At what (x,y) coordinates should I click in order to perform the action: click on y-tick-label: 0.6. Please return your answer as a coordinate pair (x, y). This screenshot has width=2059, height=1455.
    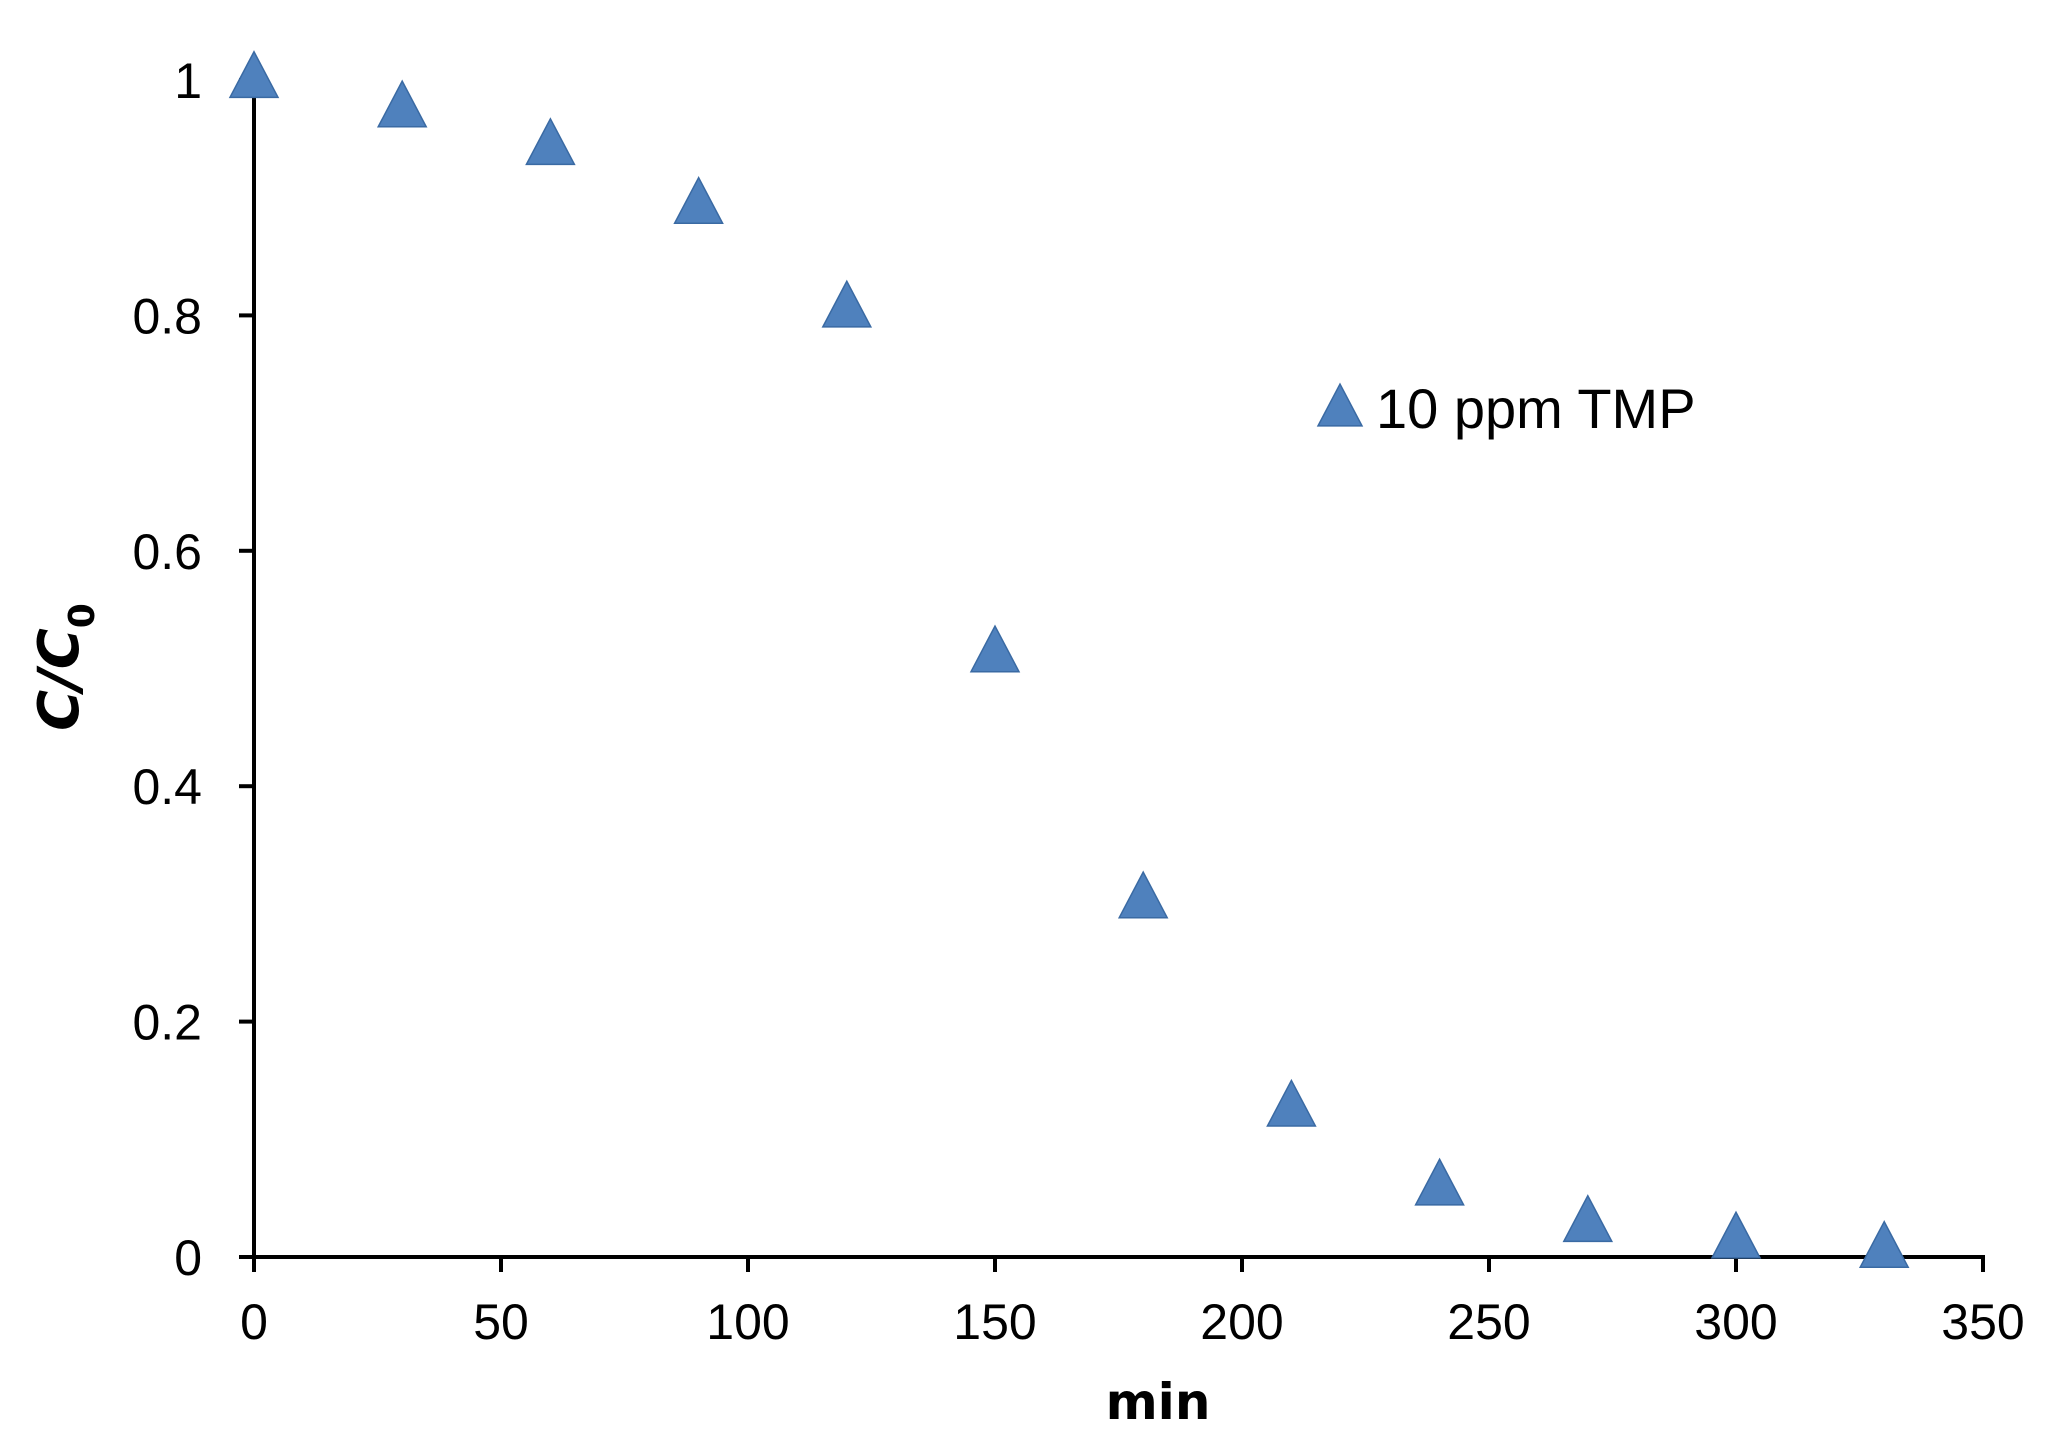
    Looking at the image, I should click on (167, 552).